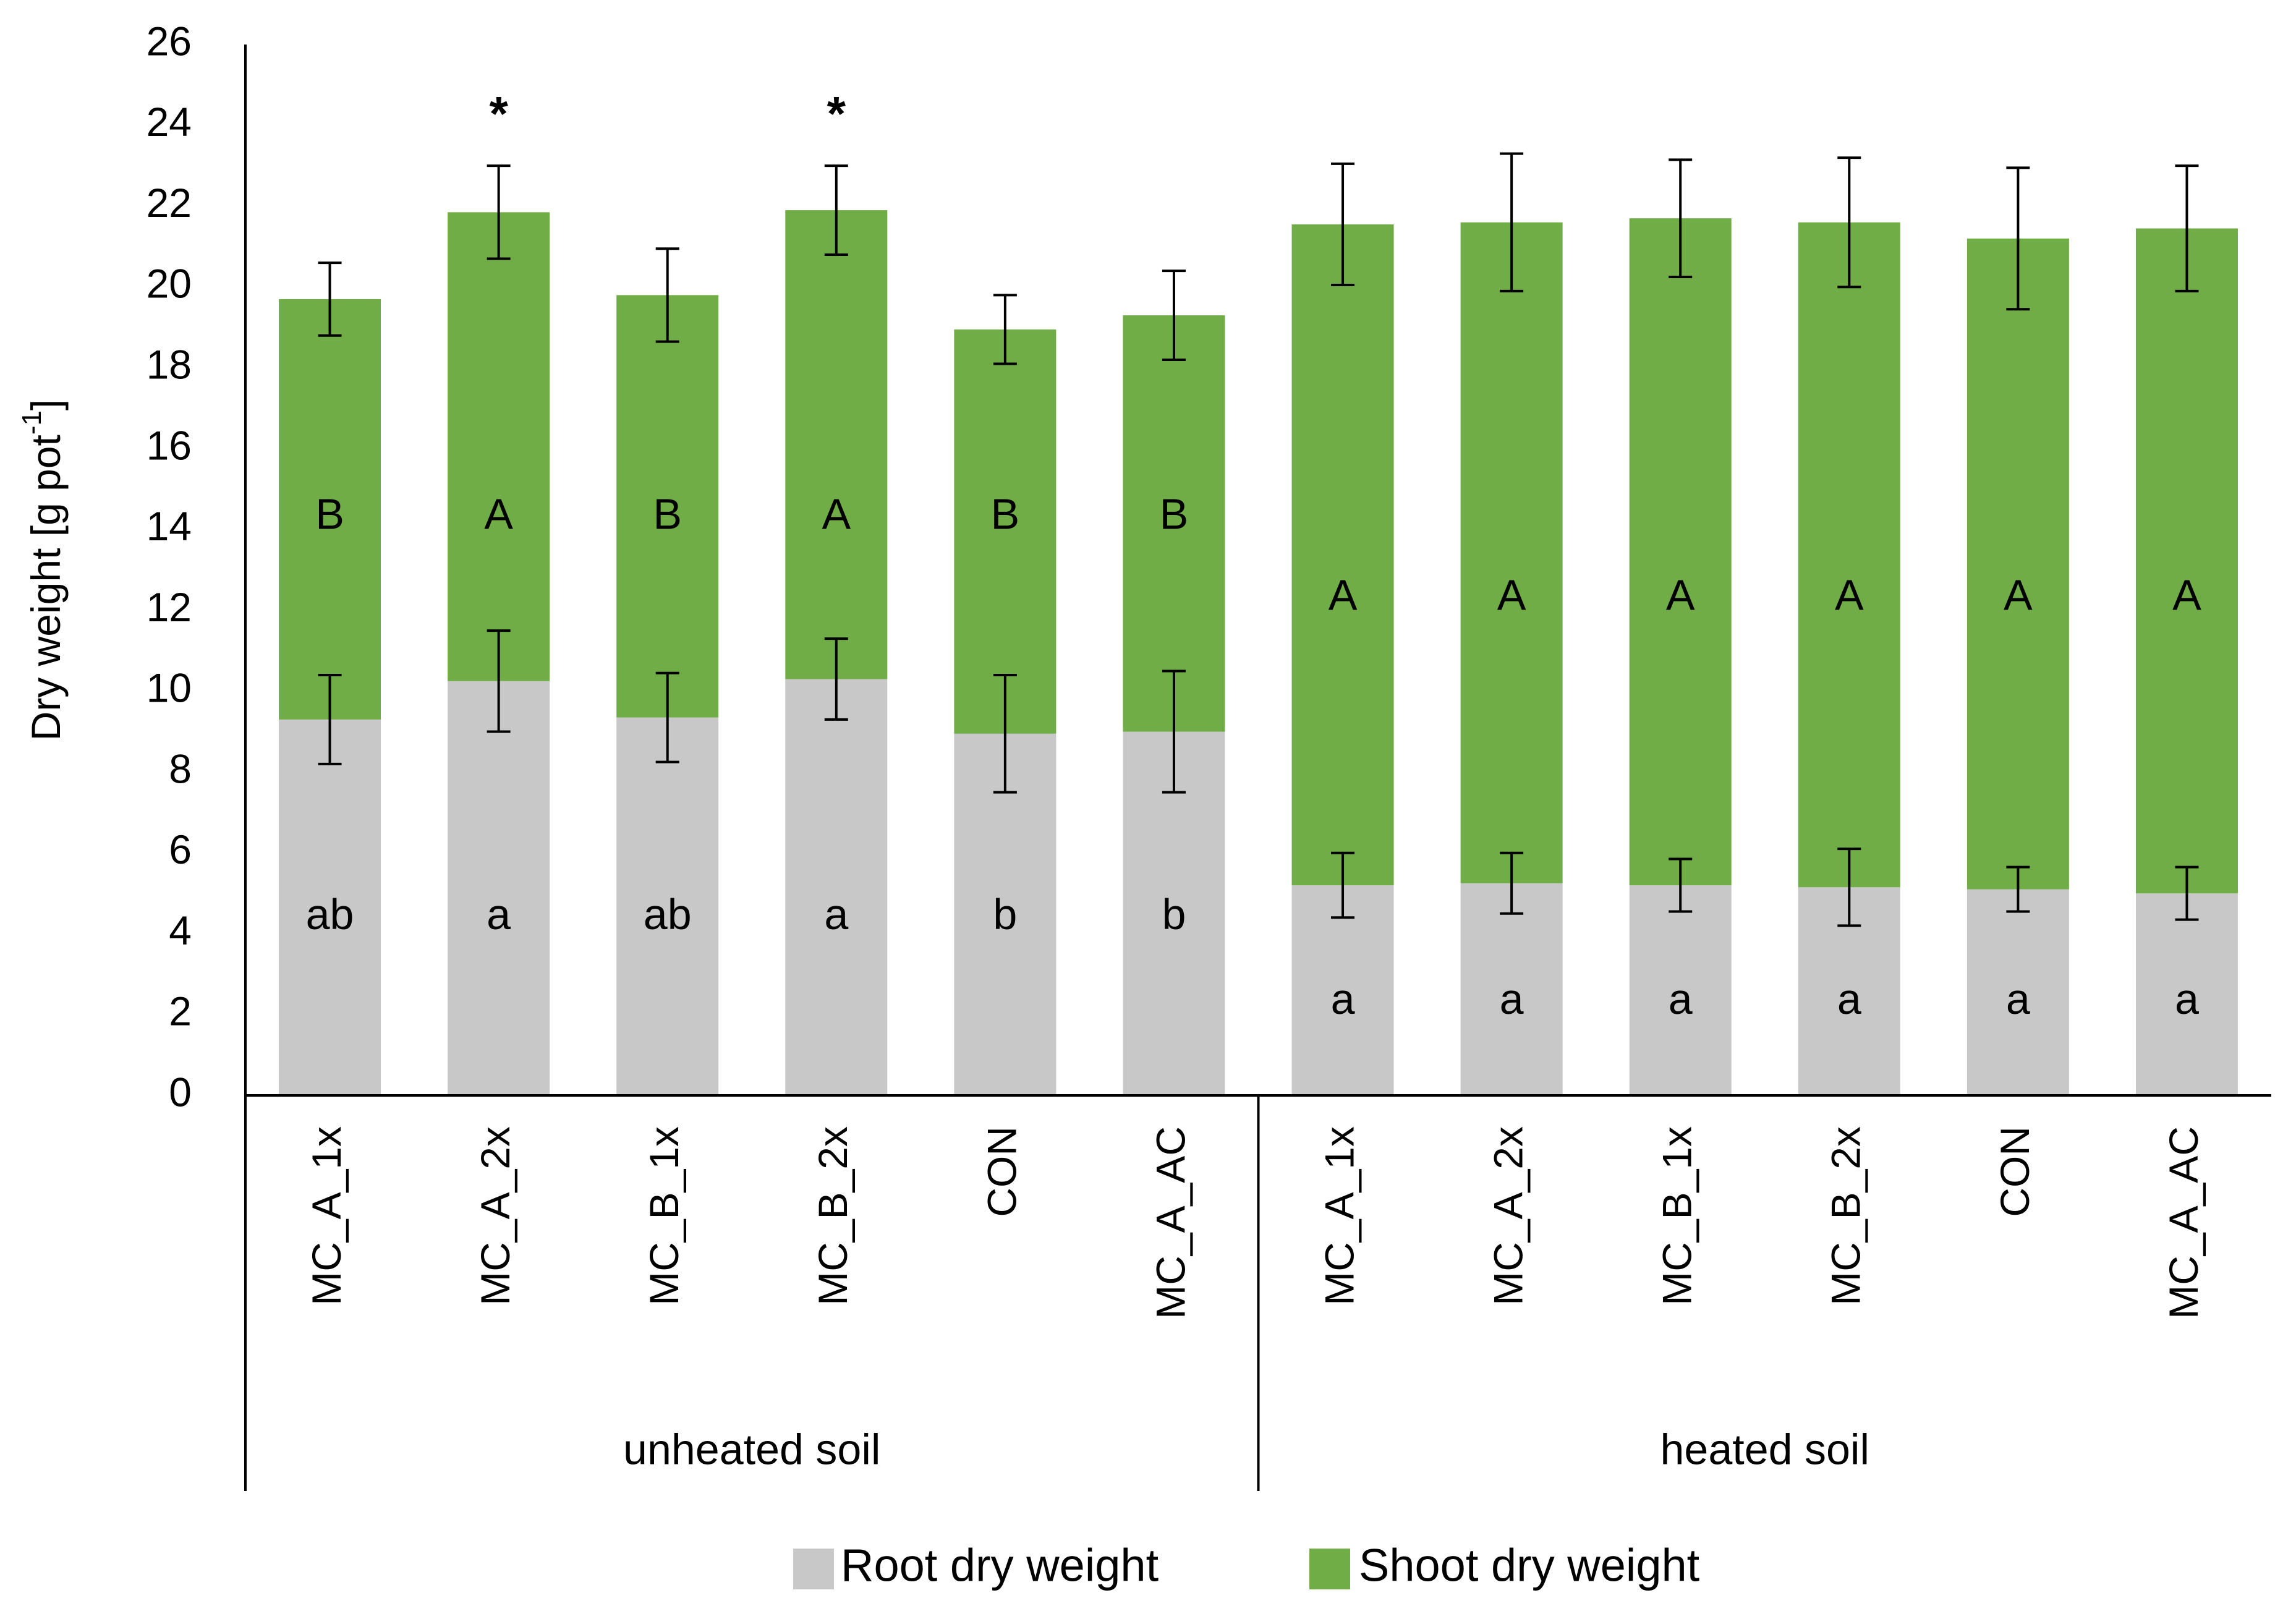 The image size is (2296, 1611). I want to click on shoot-letter-3: B, so click(668, 514).